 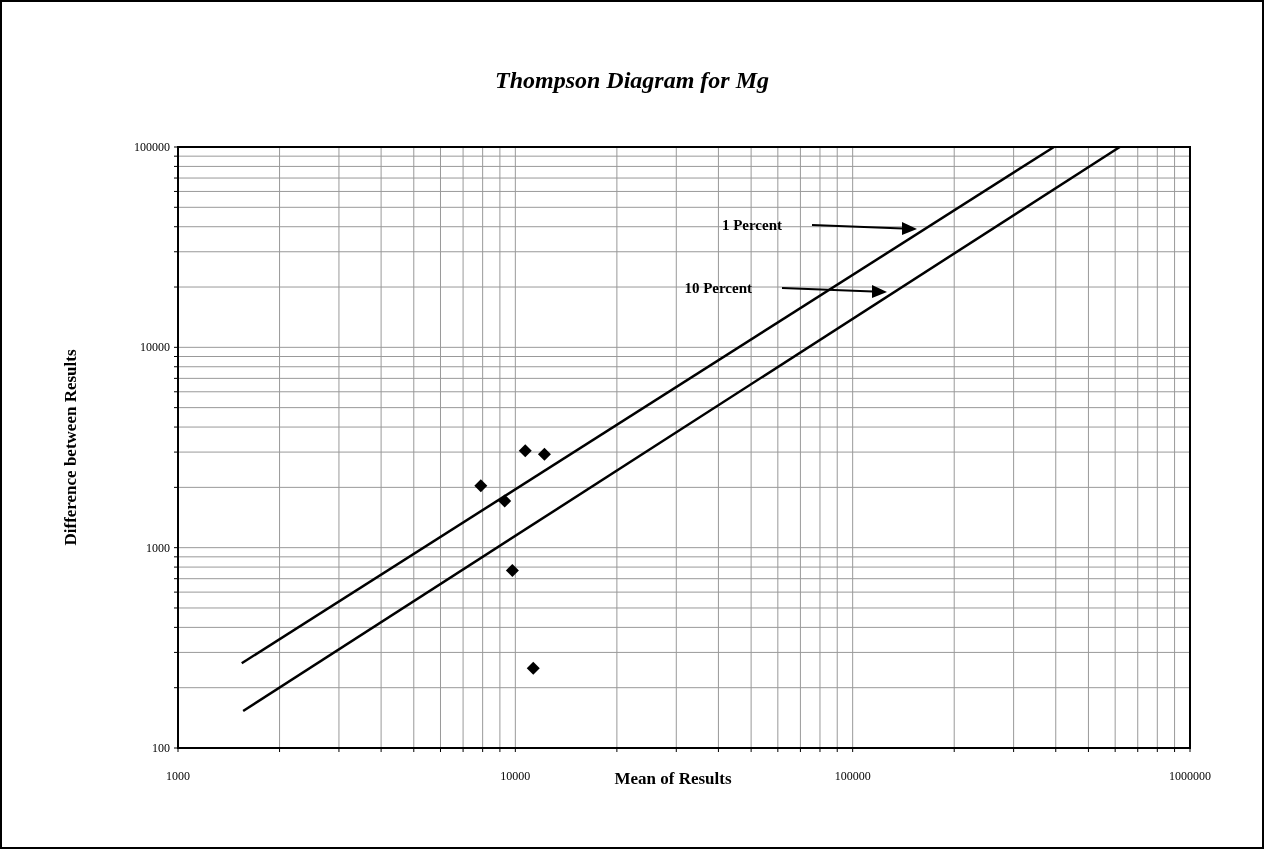 I want to click on x-tick-label: 1000, so click(x=178, y=776).